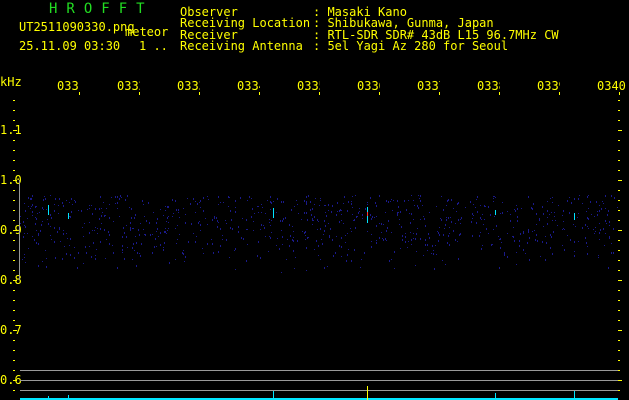  Describe the element at coordinates (153, 46) in the screenshot. I see `count: 1 ..` at that location.